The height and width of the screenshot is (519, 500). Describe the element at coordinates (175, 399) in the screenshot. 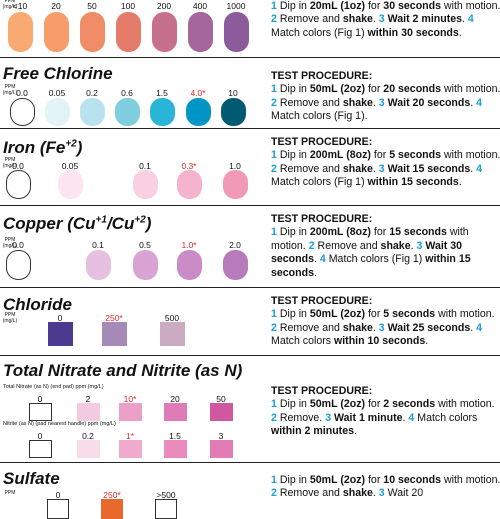

I see `value-label: 20` at that location.